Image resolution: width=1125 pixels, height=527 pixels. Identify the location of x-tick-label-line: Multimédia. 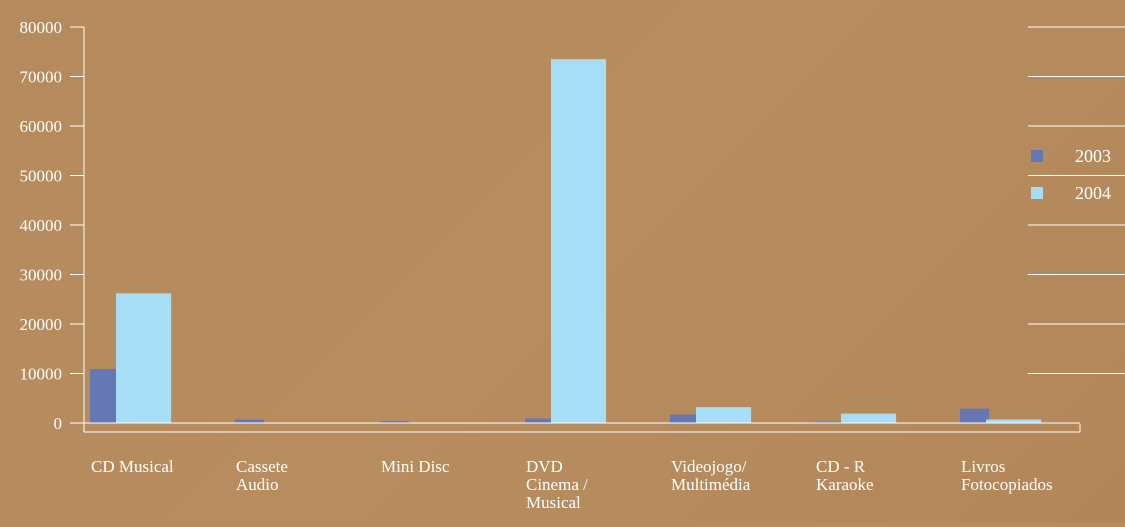
(711, 484).